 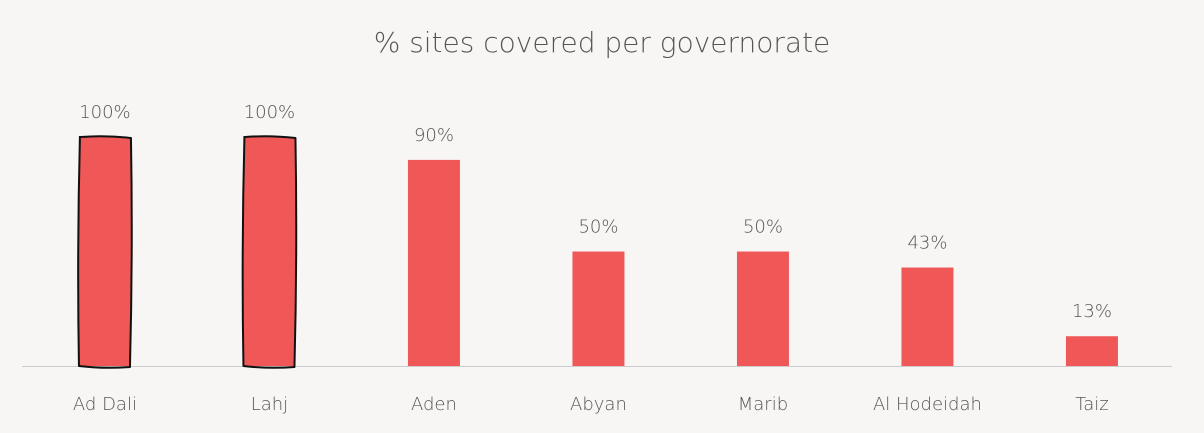 I want to click on x-tick-label: Taiz, so click(x=1092, y=404).